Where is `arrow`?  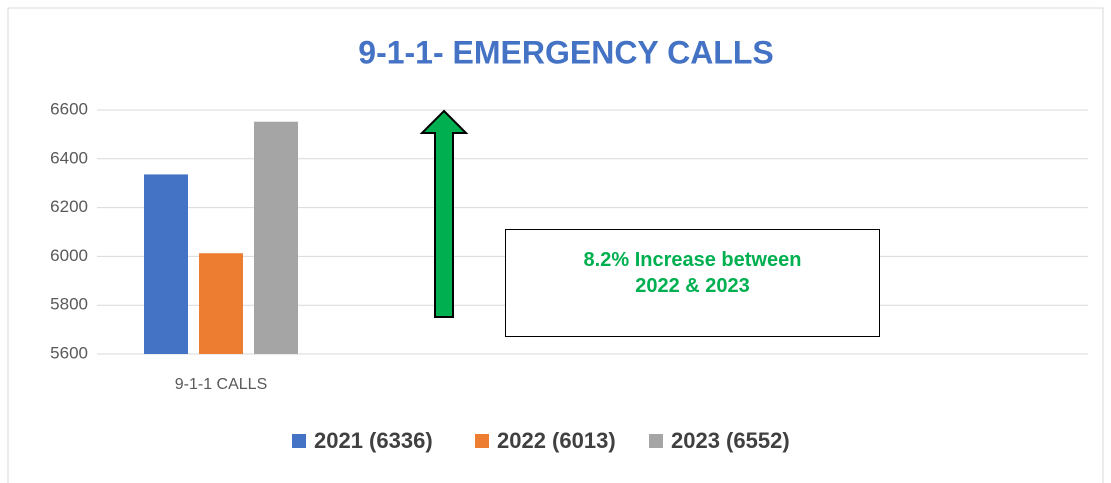 arrow is located at coordinates (444, 213).